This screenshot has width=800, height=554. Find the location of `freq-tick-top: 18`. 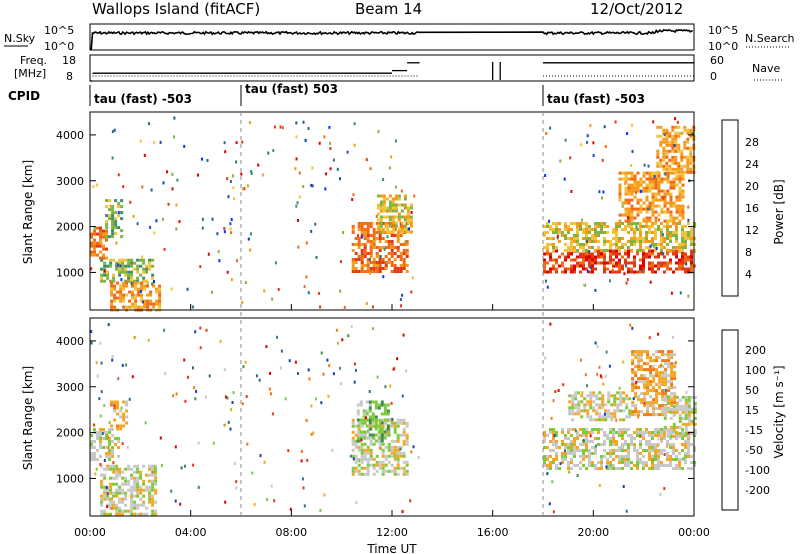

freq-tick-top: 18 is located at coordinates (69, 60).